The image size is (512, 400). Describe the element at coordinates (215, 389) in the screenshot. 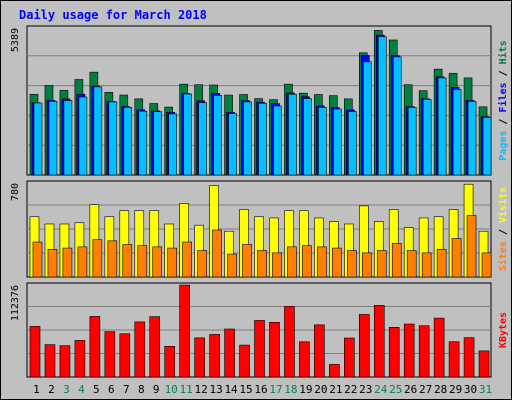

I see `day-label-13: 13` at that location.